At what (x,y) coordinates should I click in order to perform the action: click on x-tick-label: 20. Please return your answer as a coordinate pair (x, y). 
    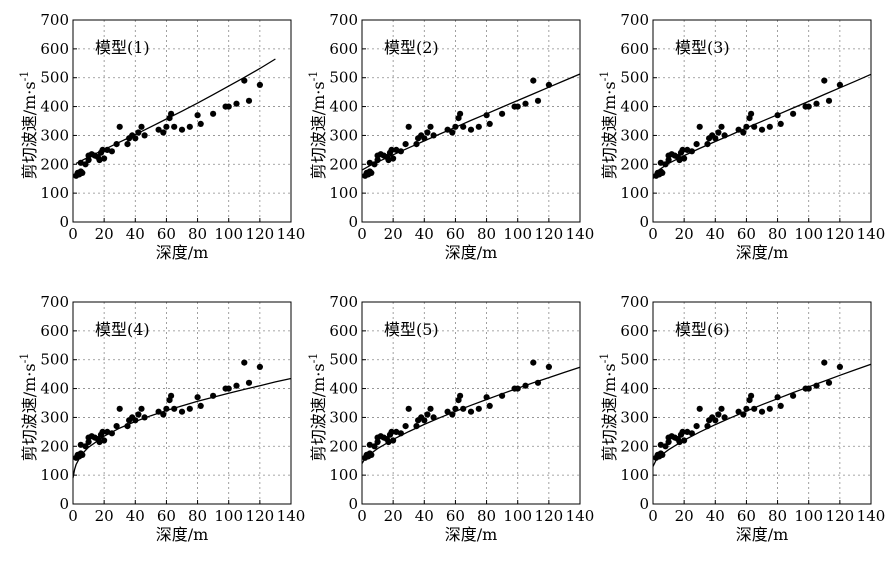
    Looking at the image, I should click on (104, 516).